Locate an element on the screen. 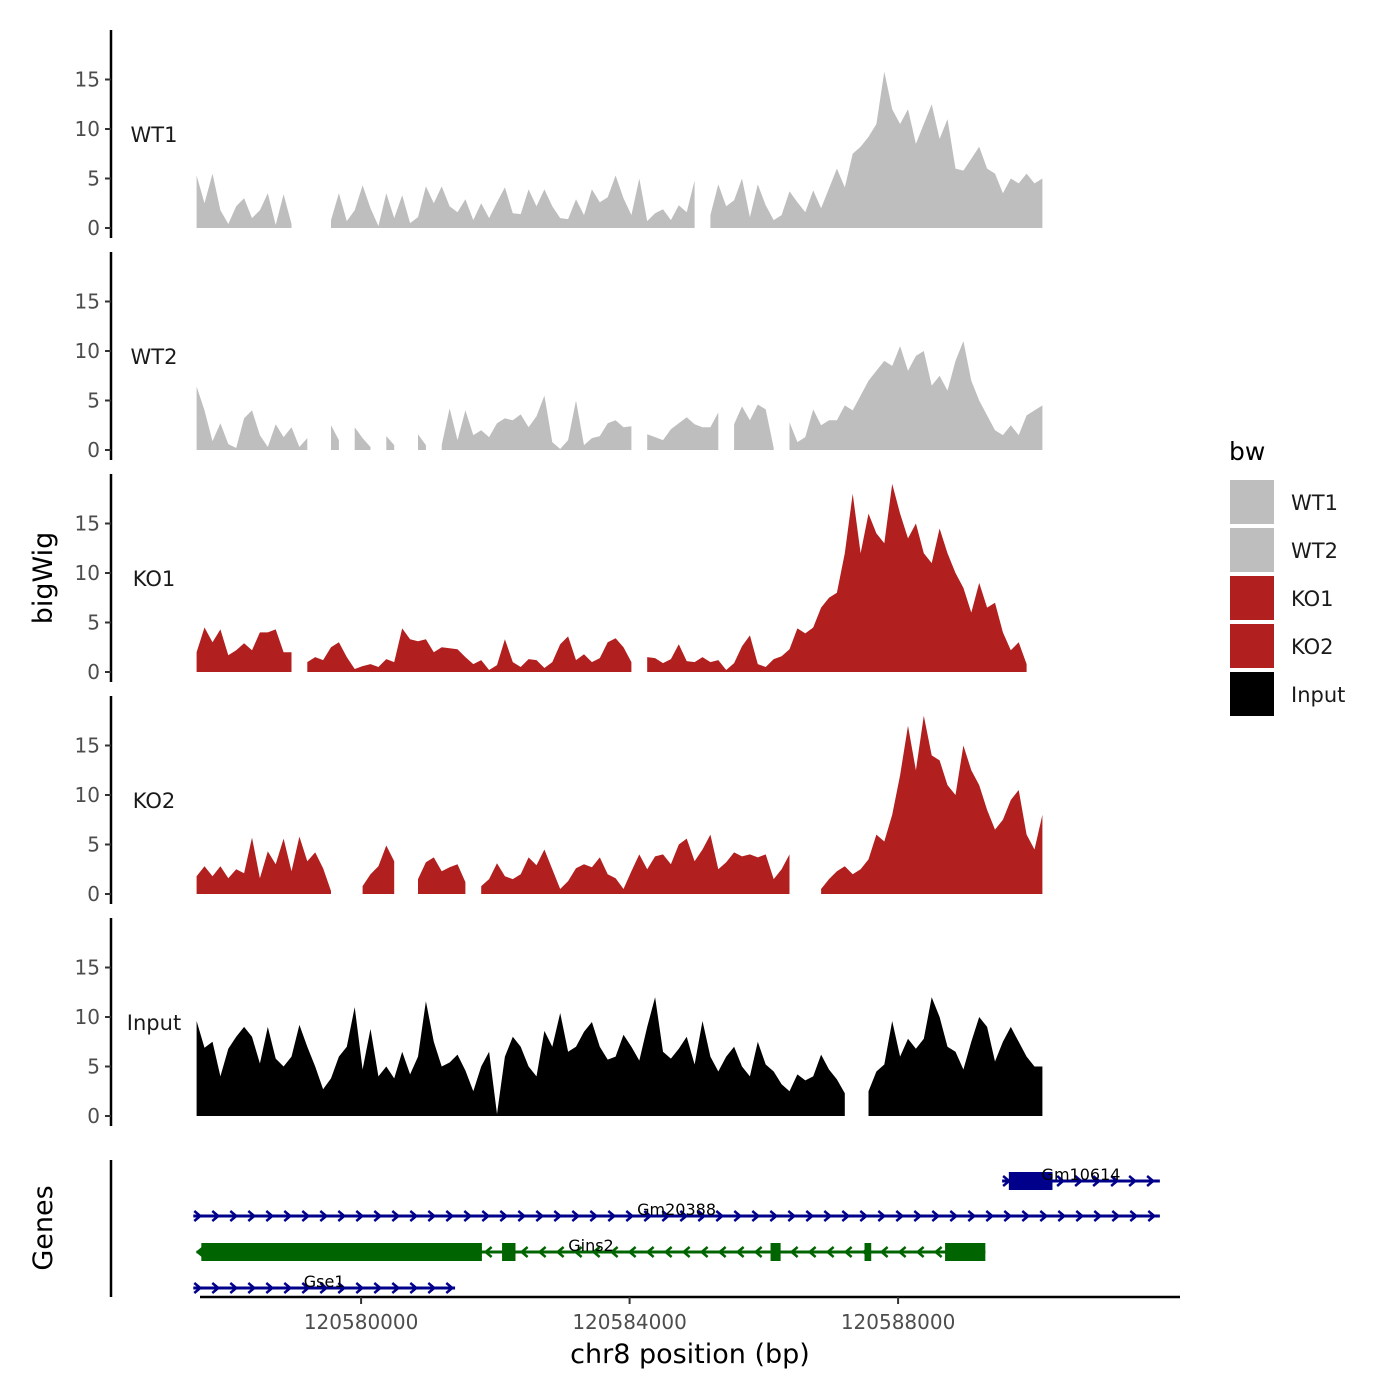  x-tick-label: 120584000 is located at coordinates (629, 1322).